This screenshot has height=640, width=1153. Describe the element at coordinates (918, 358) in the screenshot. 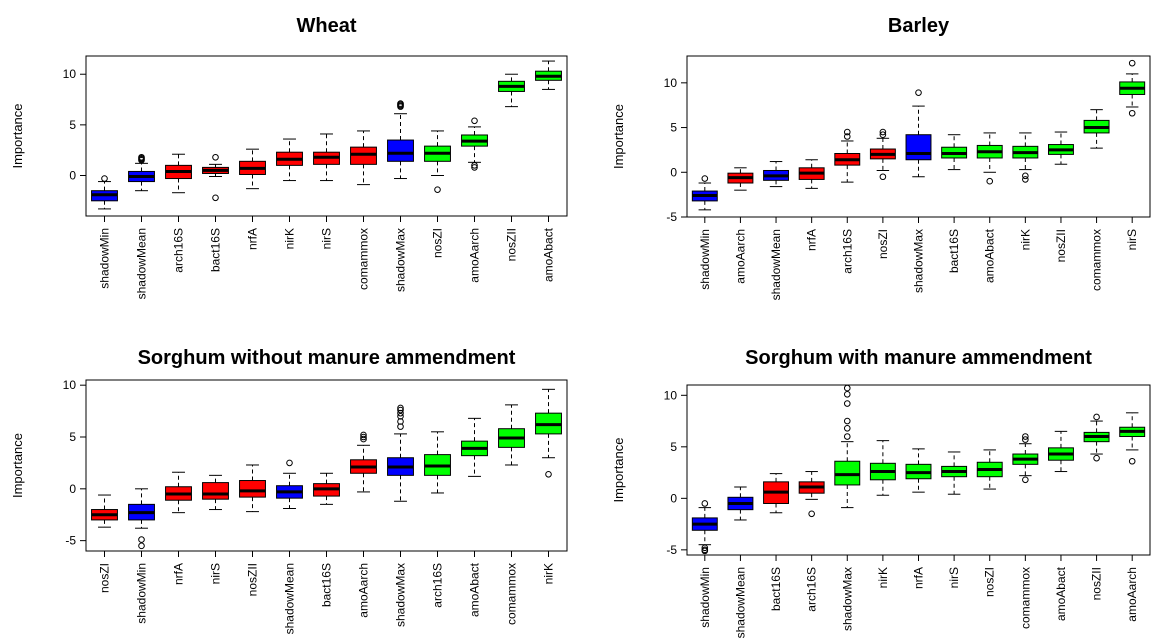

I see `panel-title: Sorghum with manure ammendment` at that location.